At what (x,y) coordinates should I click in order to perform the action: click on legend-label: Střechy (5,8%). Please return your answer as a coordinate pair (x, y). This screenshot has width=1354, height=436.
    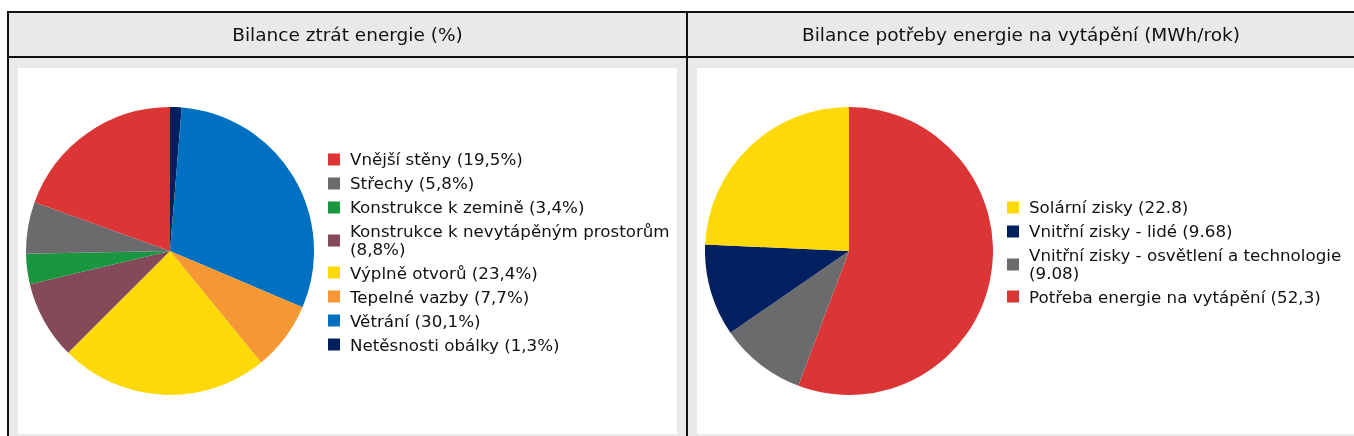
    Looking at the image, I should click on (412, 182).